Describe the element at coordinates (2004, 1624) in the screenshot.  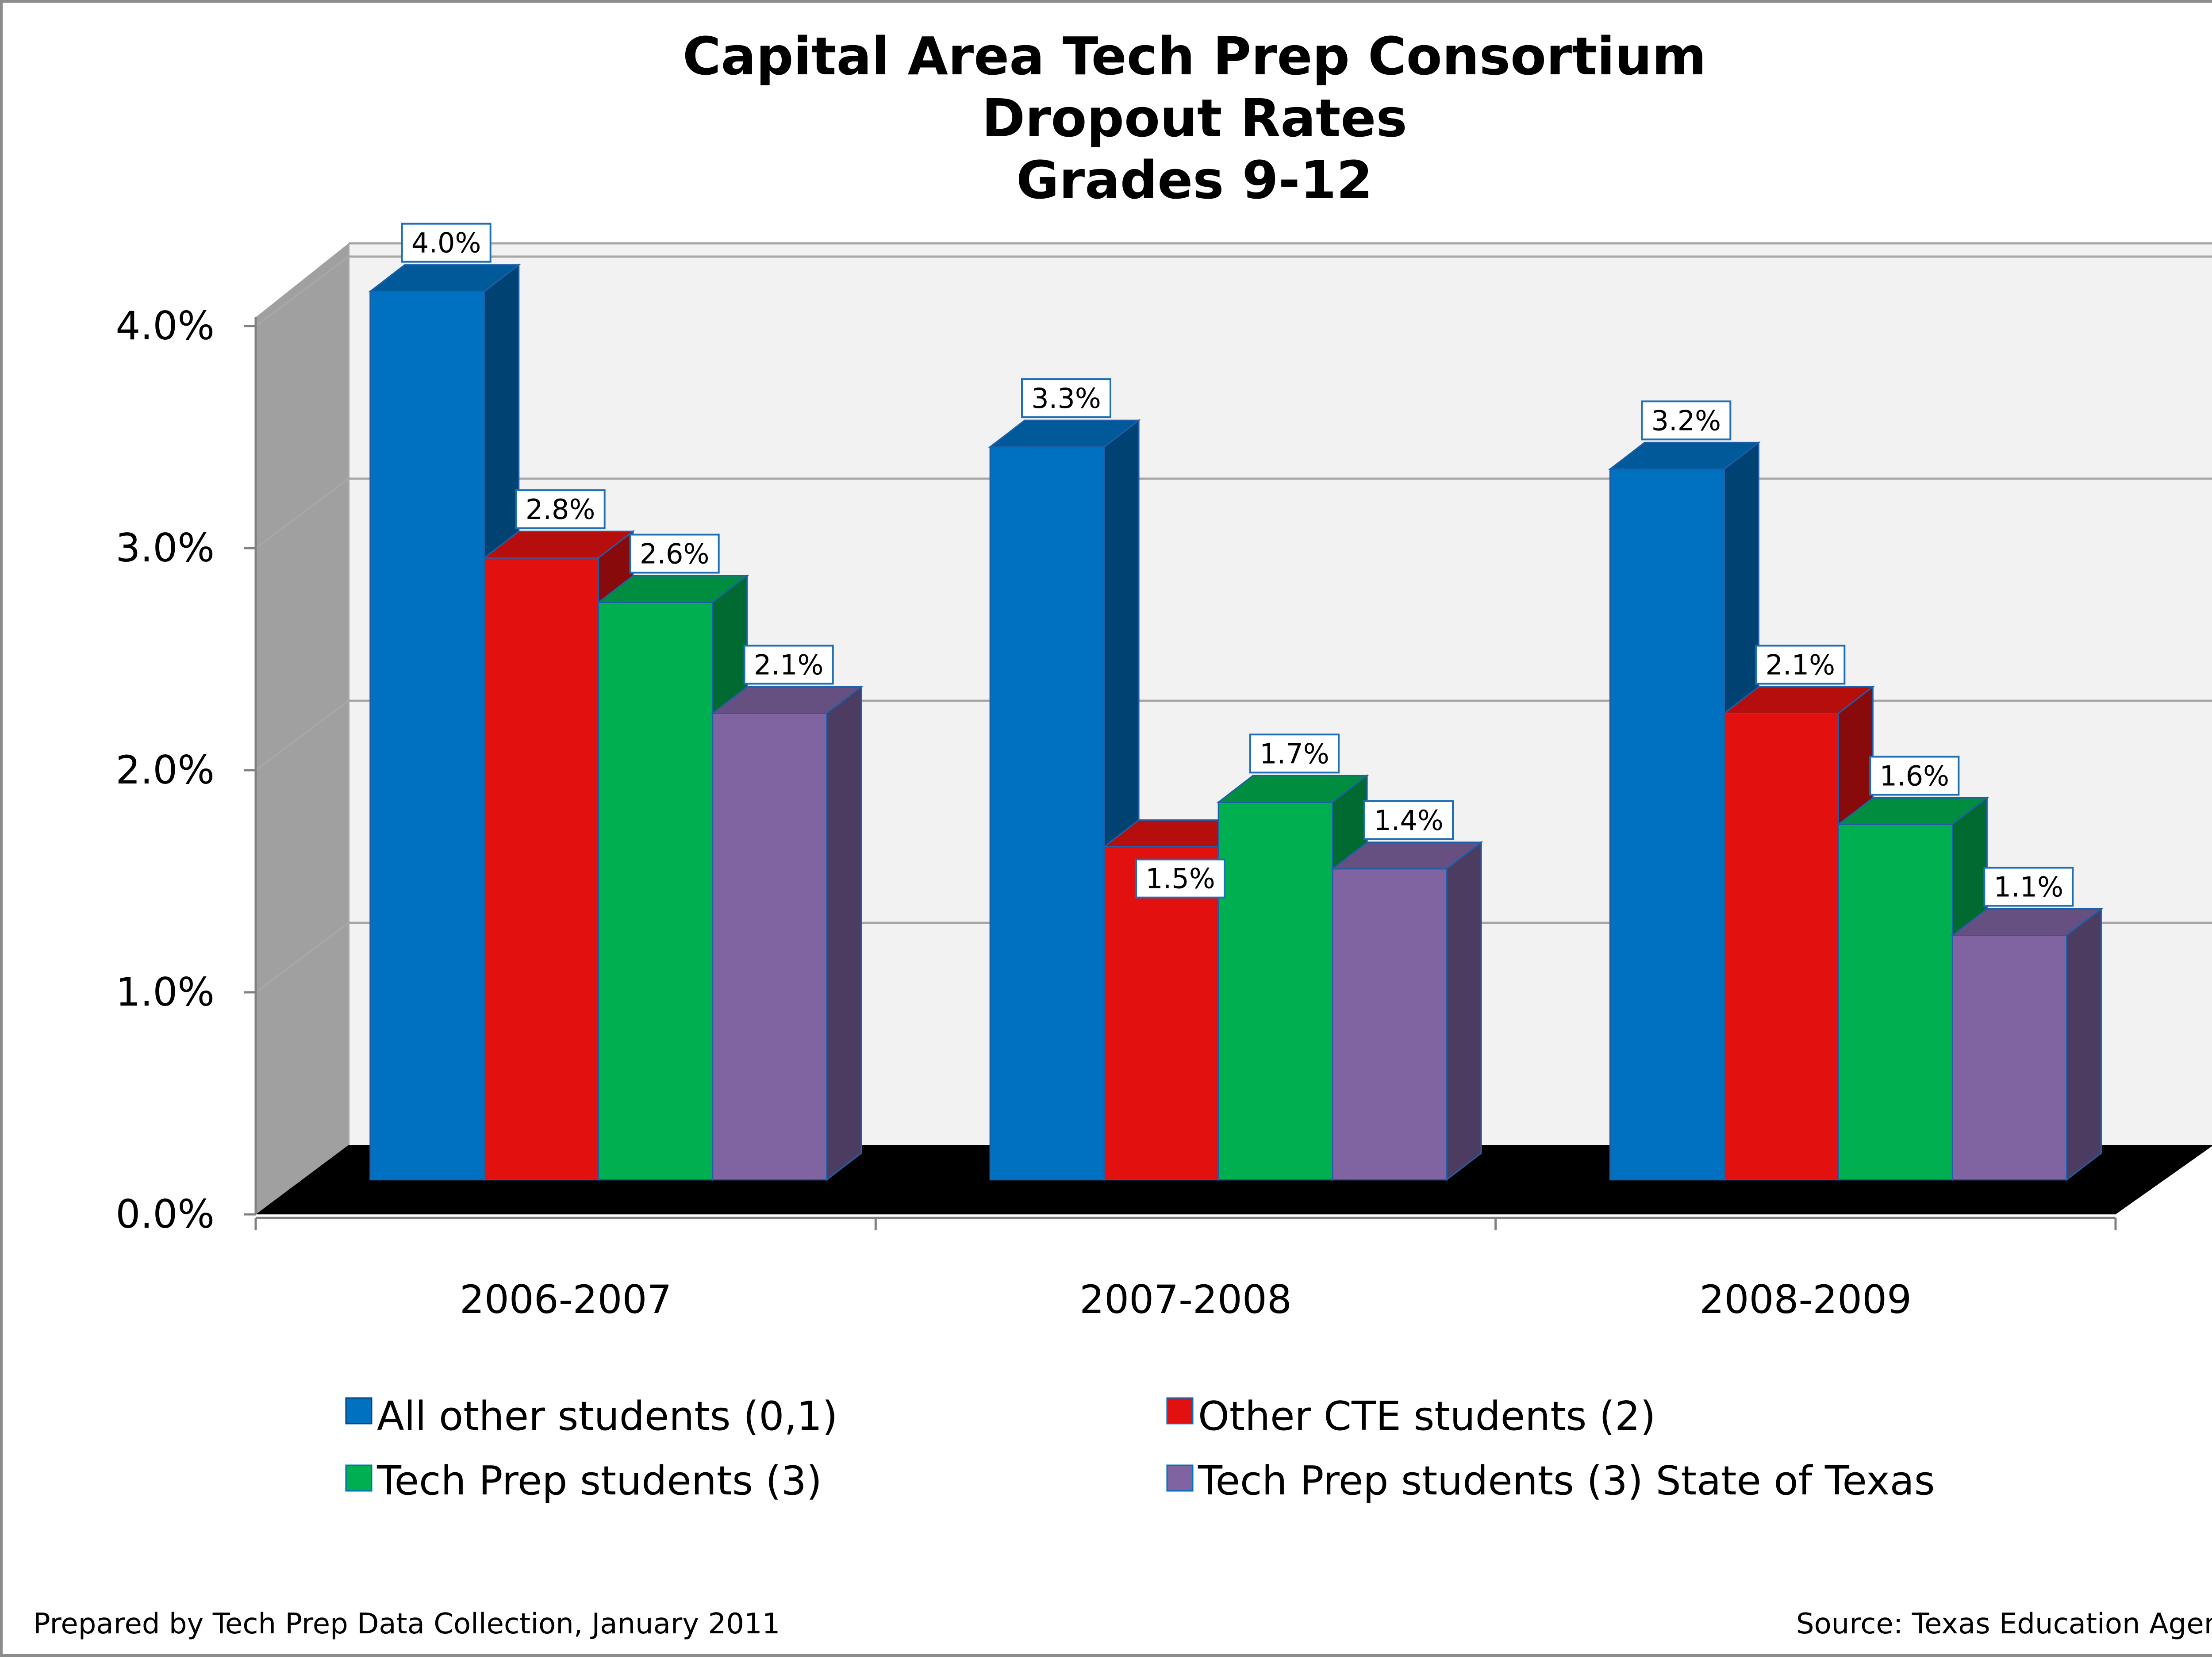
I see `footer-source: Source: Texas Education Agen` at that location.